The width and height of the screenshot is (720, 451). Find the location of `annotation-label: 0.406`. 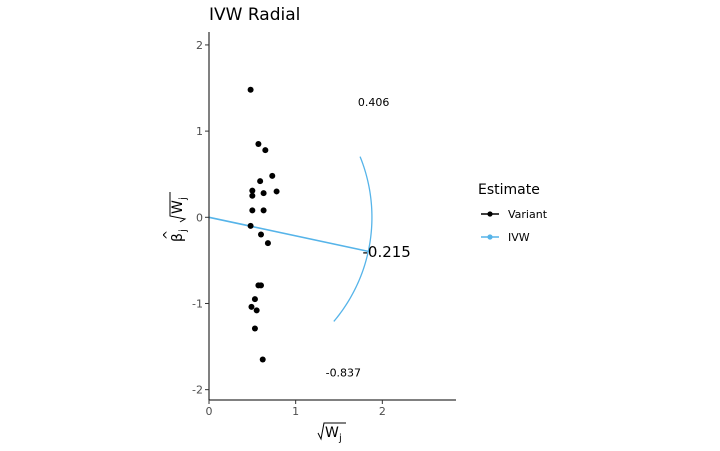

annotation-label: 0.406 is located at coordinates (374, 102).